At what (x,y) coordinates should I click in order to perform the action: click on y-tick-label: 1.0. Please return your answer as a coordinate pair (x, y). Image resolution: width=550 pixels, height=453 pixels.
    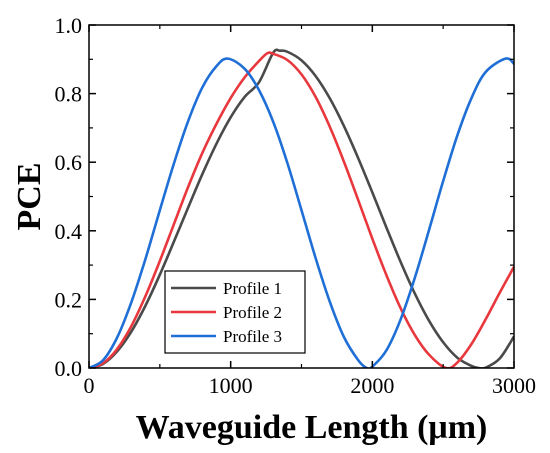
    Looking at the image, I should click on (69, 25).